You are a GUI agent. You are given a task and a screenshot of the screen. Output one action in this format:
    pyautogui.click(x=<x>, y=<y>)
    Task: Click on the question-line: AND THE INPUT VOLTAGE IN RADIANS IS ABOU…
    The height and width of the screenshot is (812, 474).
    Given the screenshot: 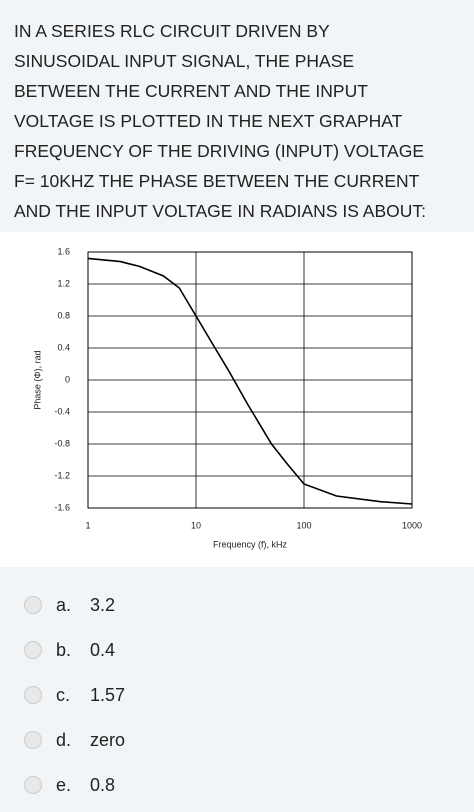 What is the action you would take?
    pyautogui.click(x=220, y=211)
    